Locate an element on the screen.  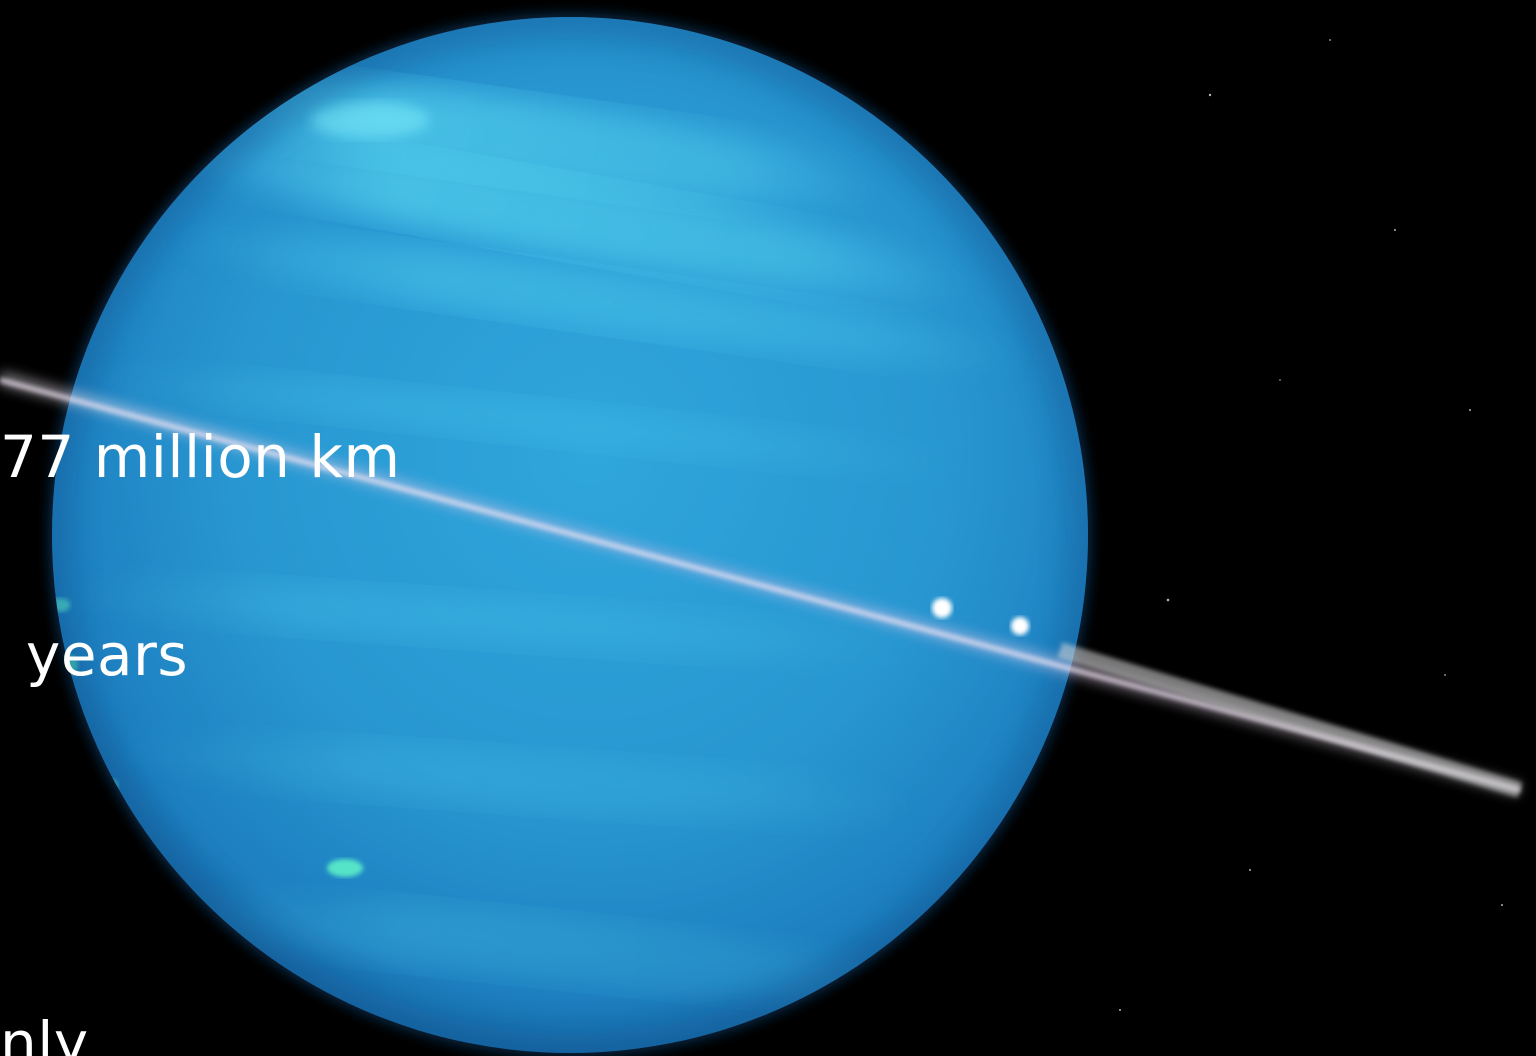
only-text: nly is located at coordinates (44, 1032).